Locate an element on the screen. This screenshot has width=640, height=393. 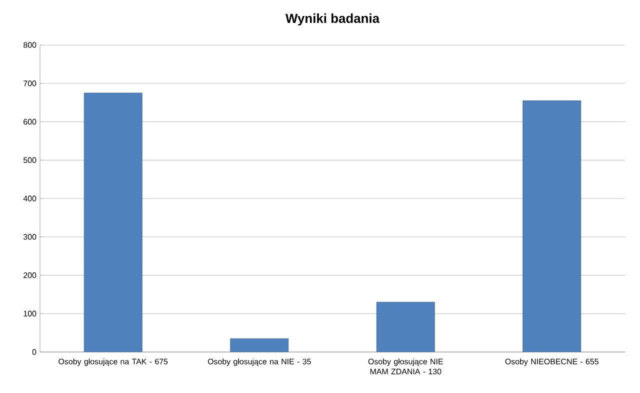
chart-title: Wyniki badania is located at coordinates (332, 19).